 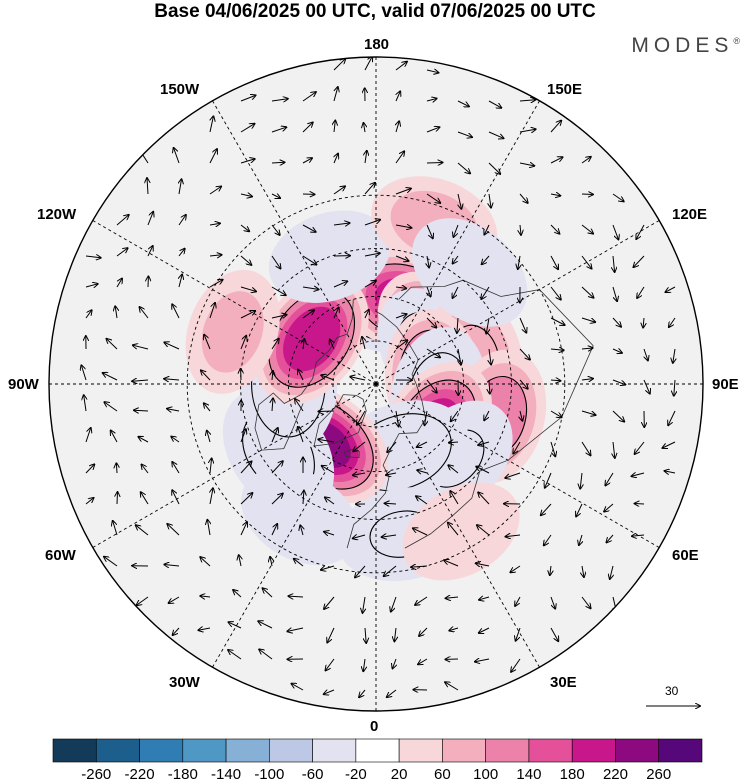 What do you see at coordinates (736, 41) in the screenshot?
I see `brand-registered-mark: ®` at bounding box center [736, 41].